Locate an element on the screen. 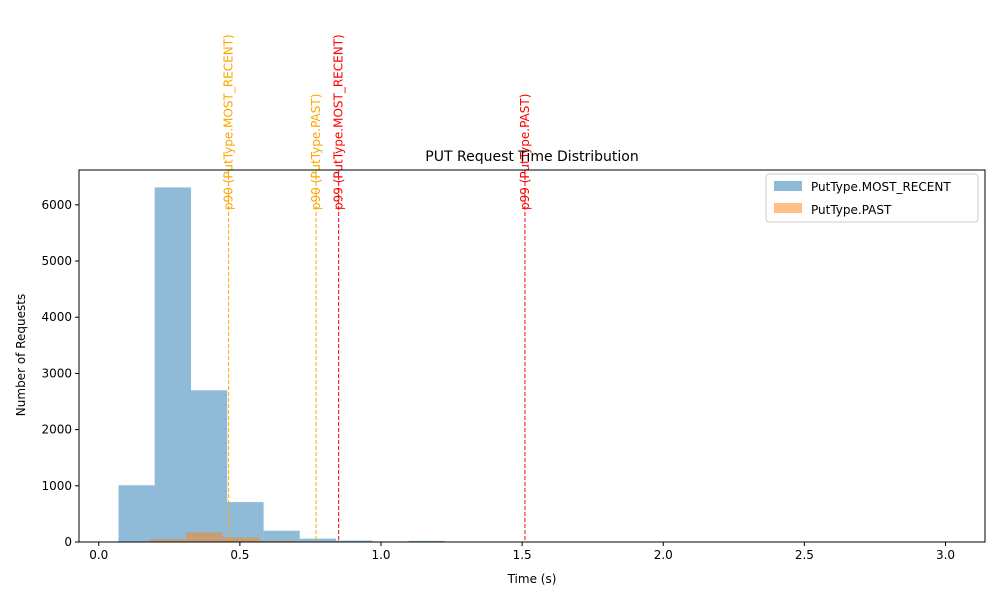 Image resolution: width=1000 pixels, height=600 pixels. legend-box is located at coordinates (872, 198).